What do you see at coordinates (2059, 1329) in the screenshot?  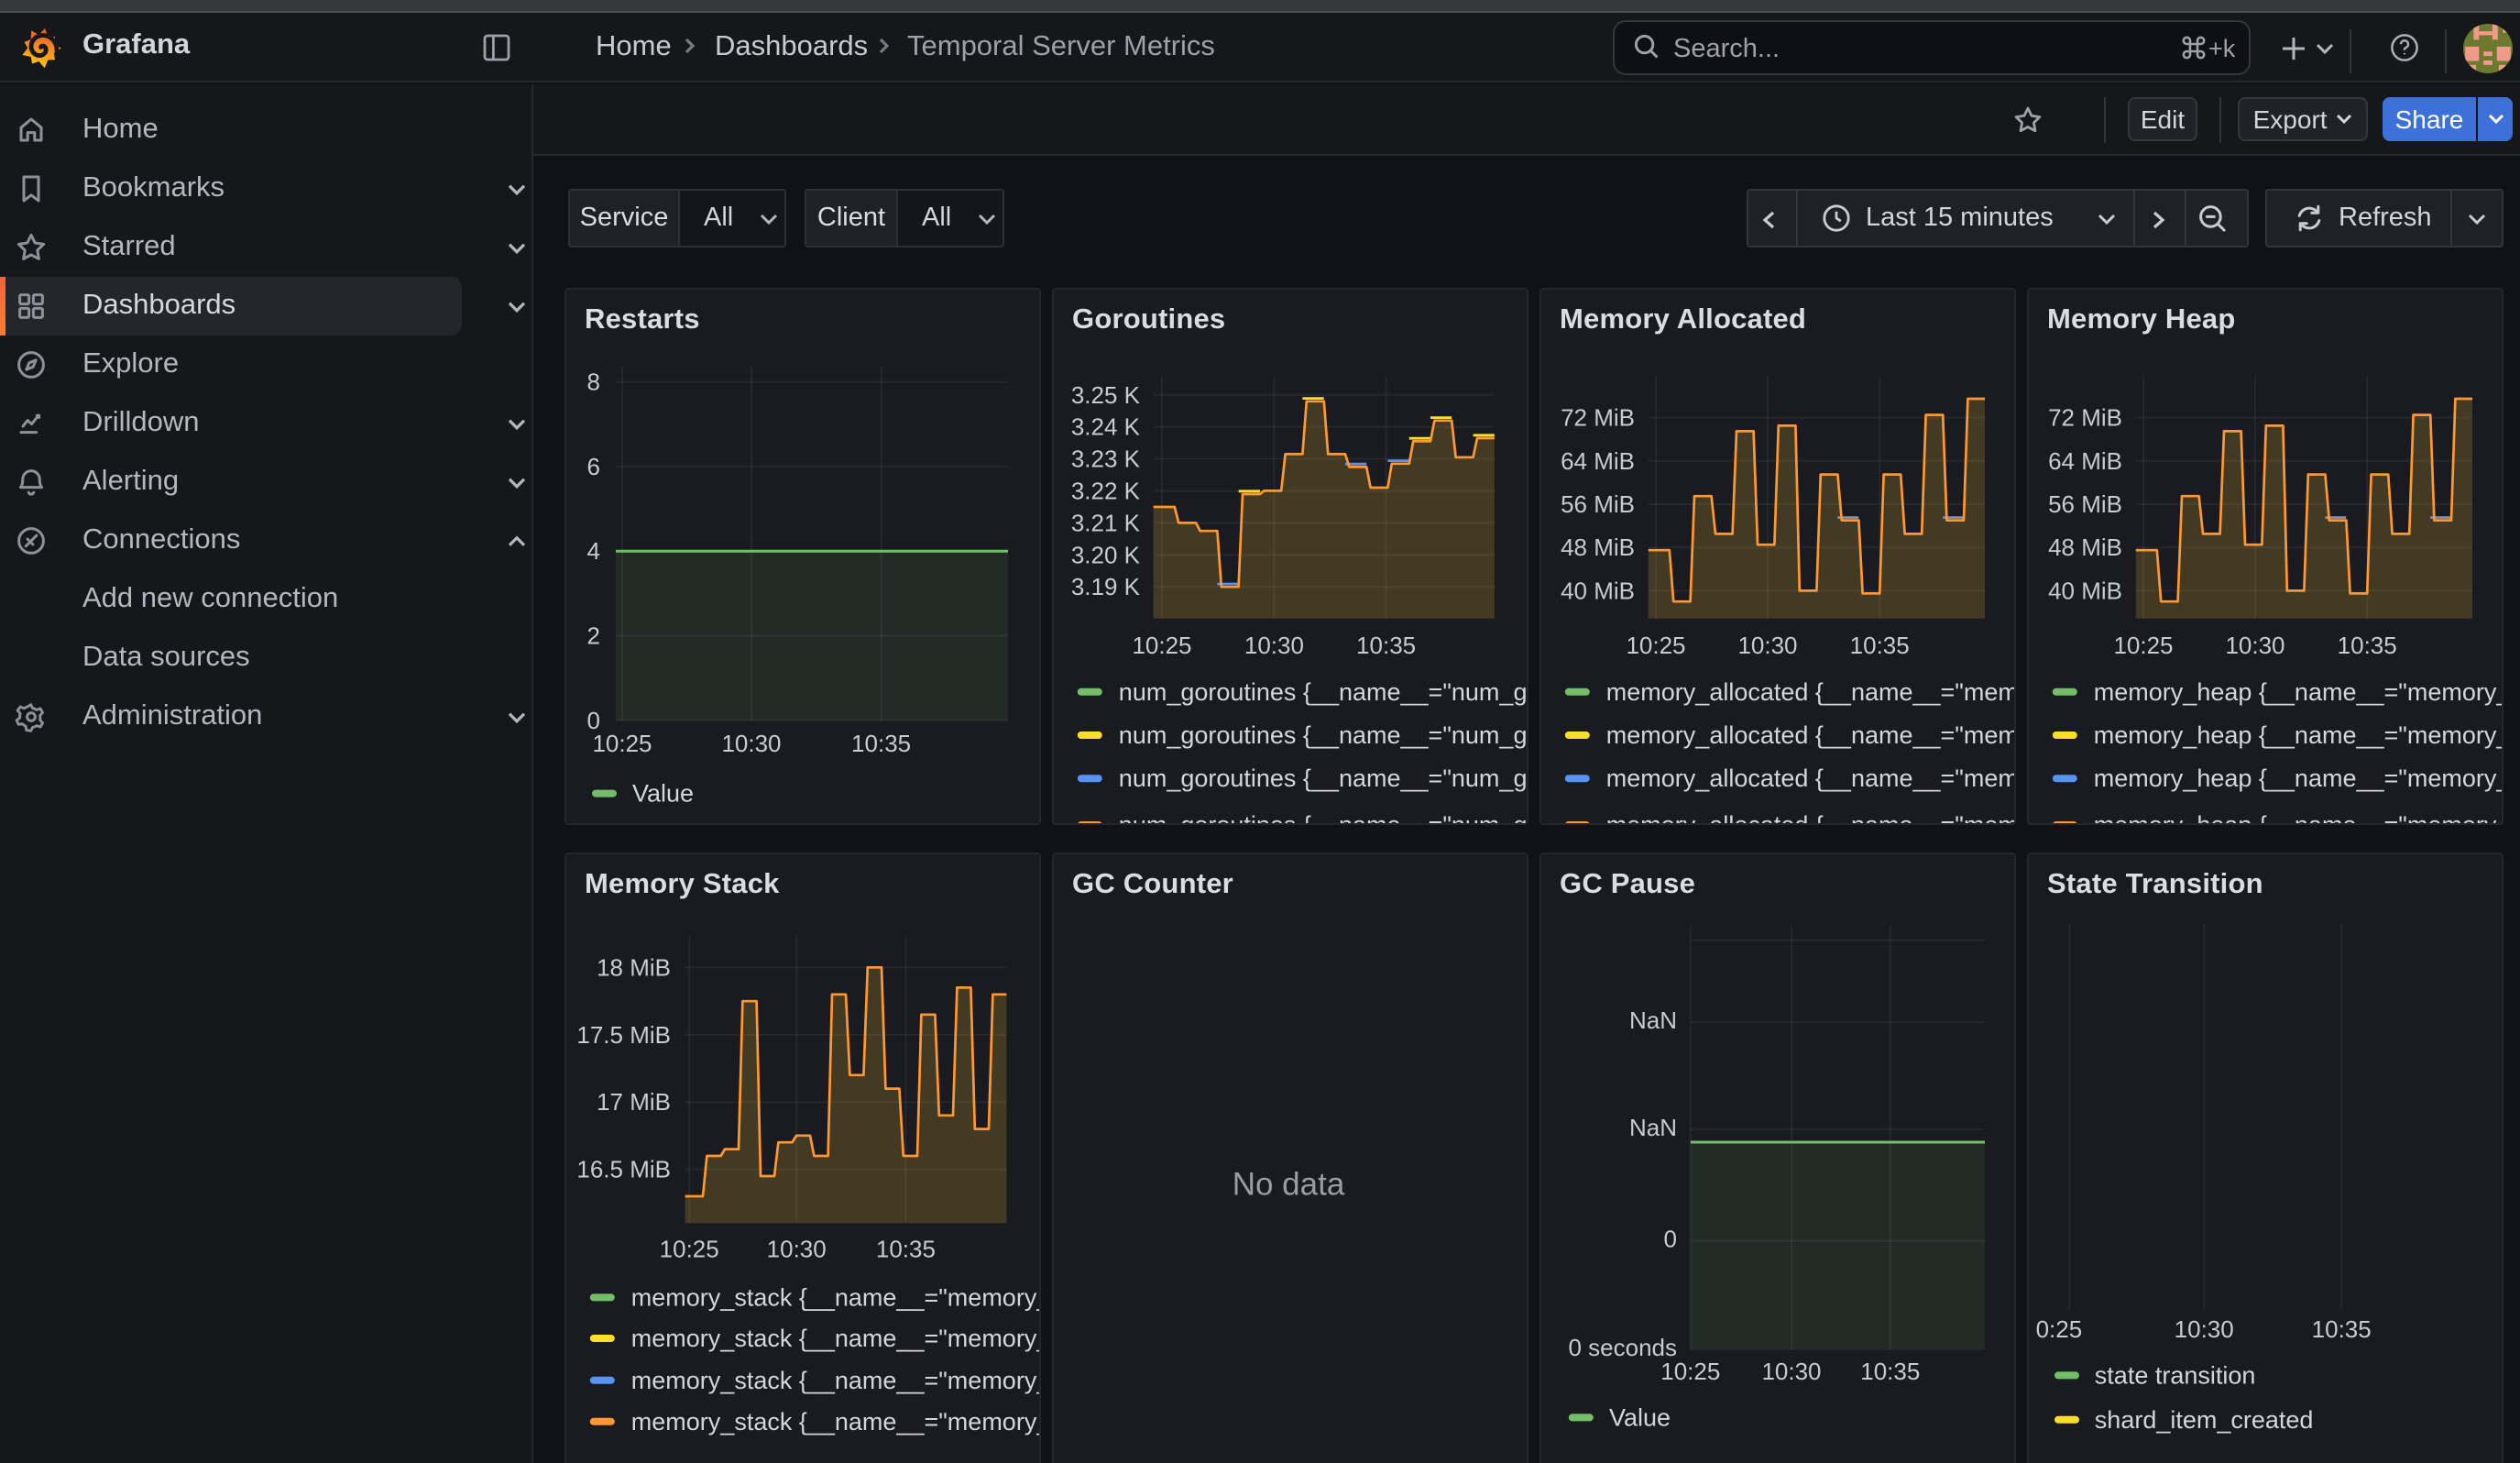 I see `svg-text: 0:25` at bounding box center [2059, 1329].